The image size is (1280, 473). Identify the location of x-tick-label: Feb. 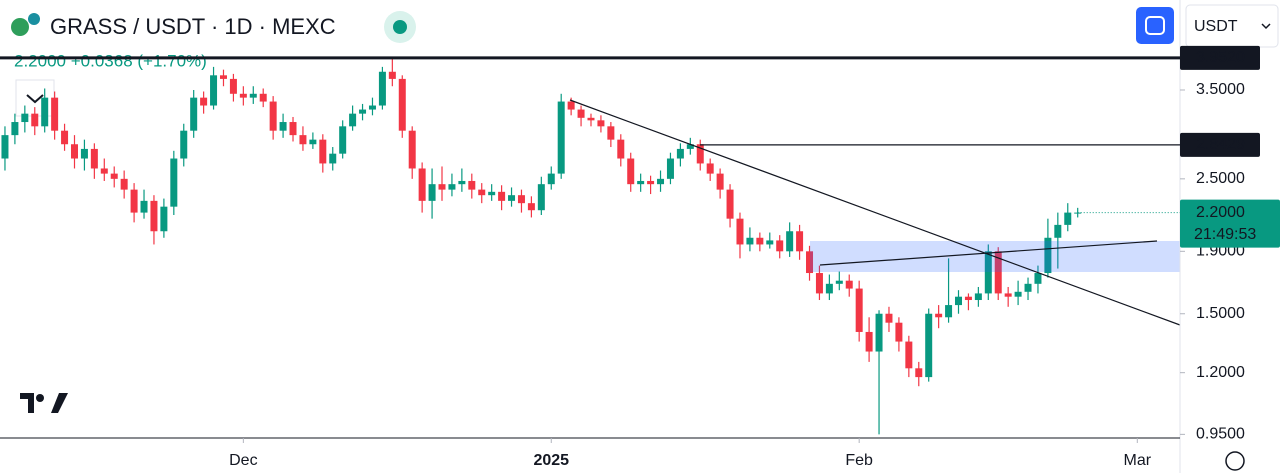
(859, 460).